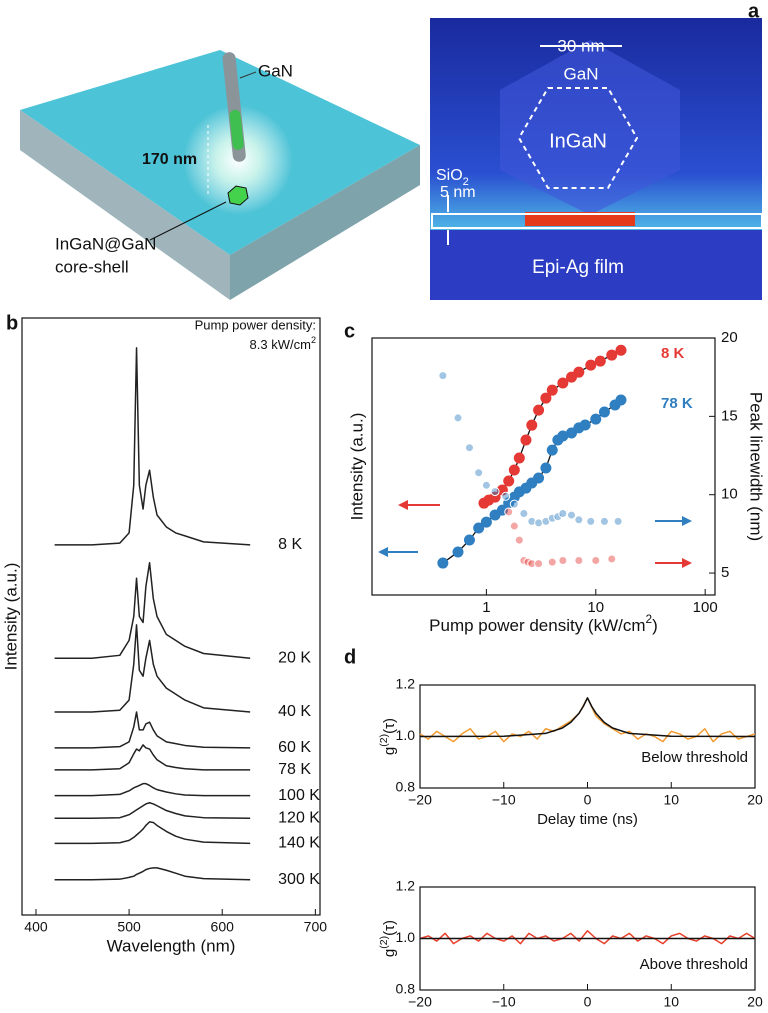  I want to click on x-axis-label-main: Pump power density (kW/cm, so click(537, 625).